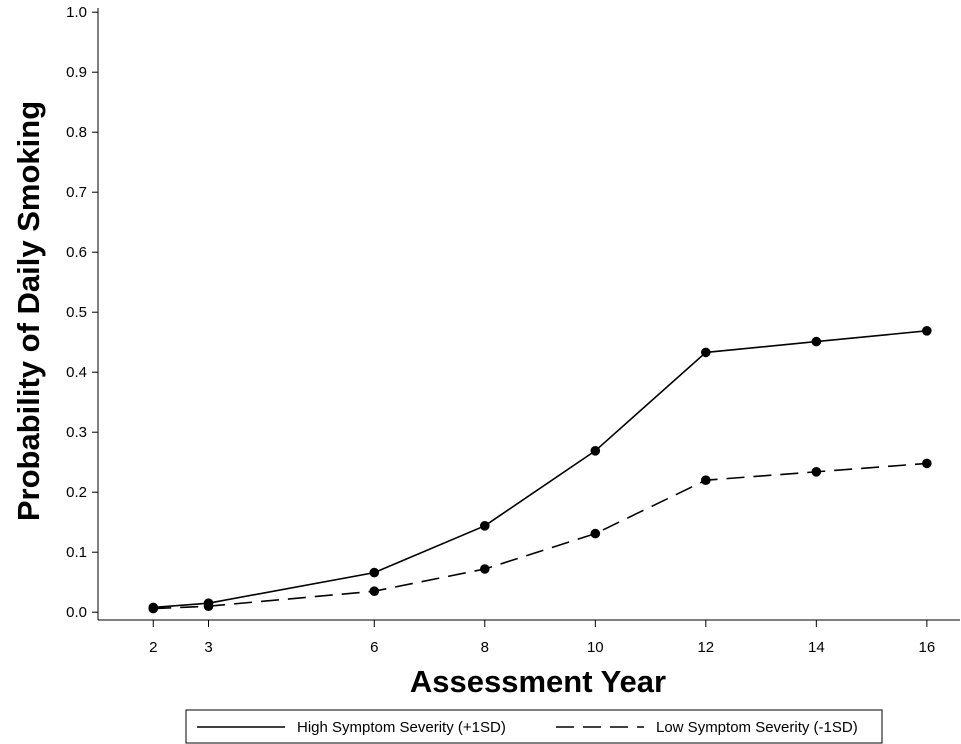 The height and width of the screenshot is (744, 961). What do you see at coordinates (76, 372) in the screenshot?
I see `y-tick-label: 0.4` at bounding box center [76, 372].